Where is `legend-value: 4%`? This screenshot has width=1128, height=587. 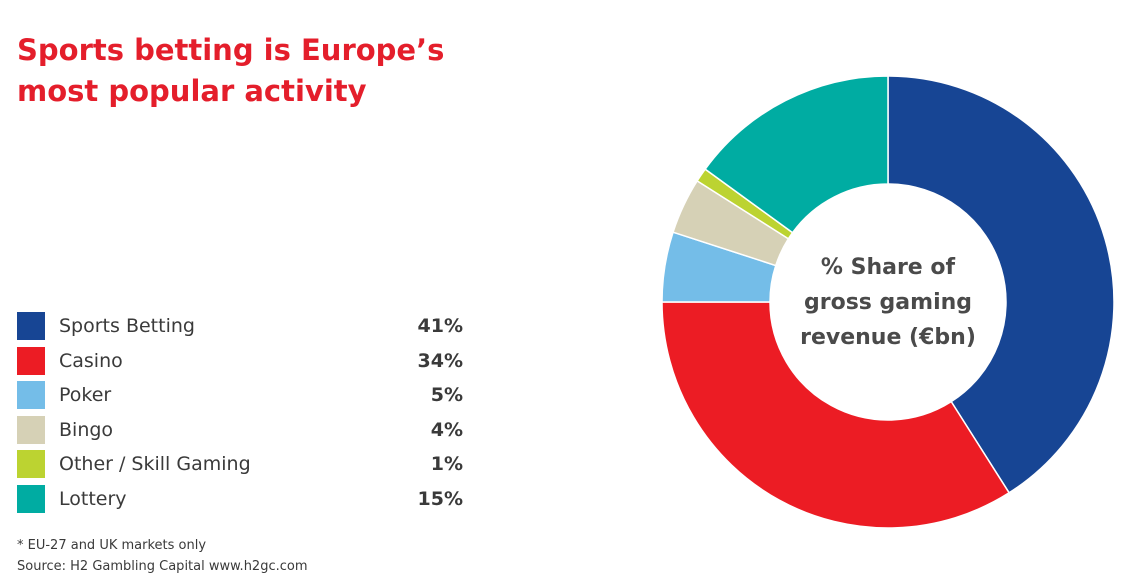
legend-value: 4% is located at coordinates (446, 429).